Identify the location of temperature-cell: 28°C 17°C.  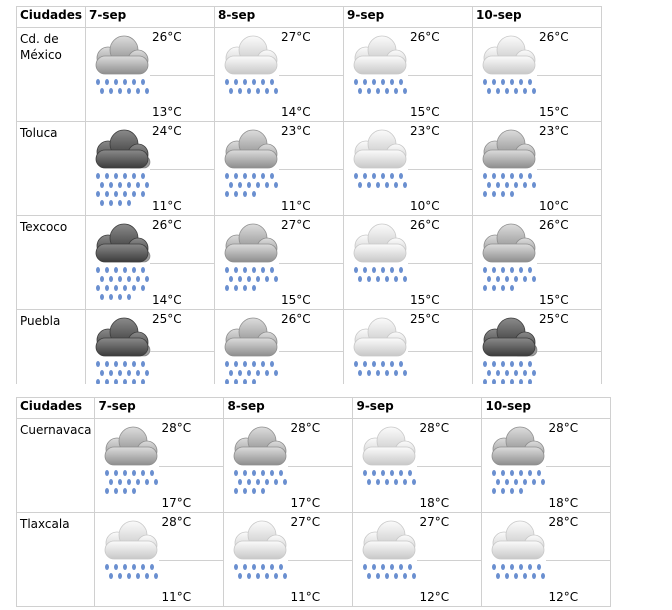
(321, 465).